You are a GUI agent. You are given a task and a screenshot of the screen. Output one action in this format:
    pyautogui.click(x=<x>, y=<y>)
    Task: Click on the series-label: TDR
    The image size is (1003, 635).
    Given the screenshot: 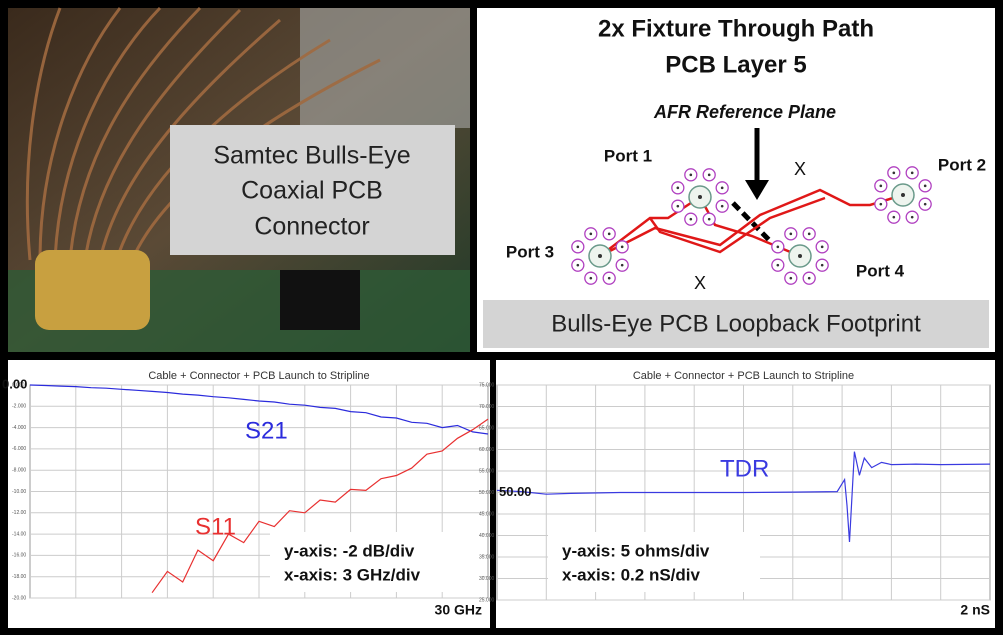 What is the action you would take?
    pyautogui.click(x=744, y=468)
    